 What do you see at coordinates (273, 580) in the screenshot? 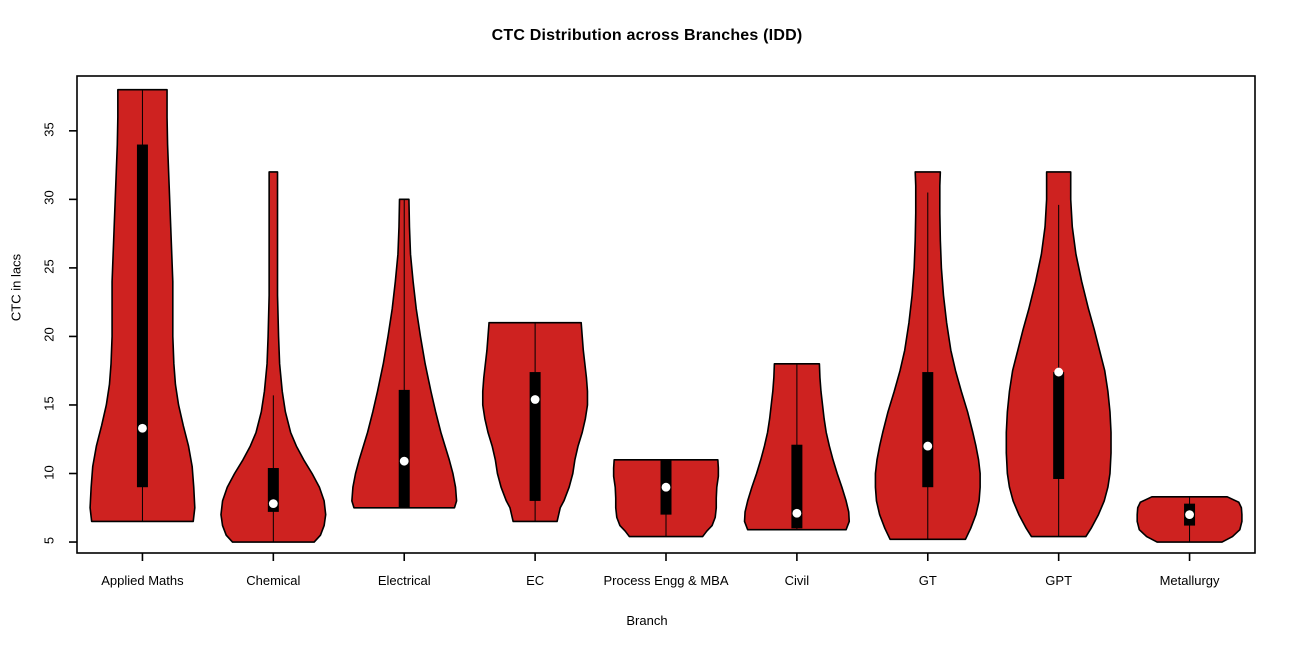
I see `x-tick-label-chemical: Chemical` at bounding box center [273, 580].